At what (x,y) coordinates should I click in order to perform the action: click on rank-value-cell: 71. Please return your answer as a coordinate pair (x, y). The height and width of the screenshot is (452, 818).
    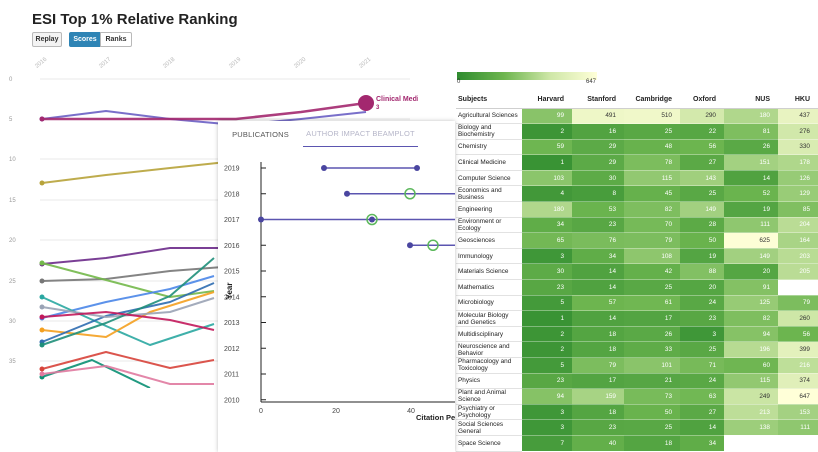
    Looking at the image, I should click on (702, 365).